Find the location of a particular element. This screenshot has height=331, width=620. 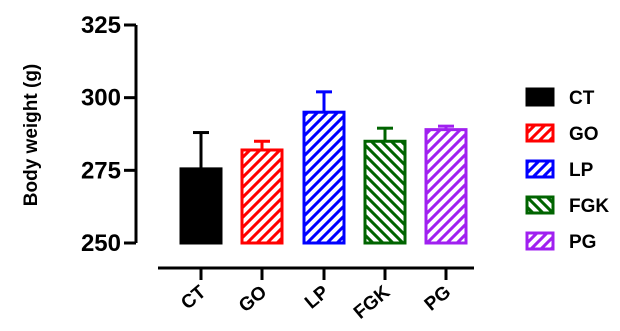

bar-lp is located at coordinates (324, 177).